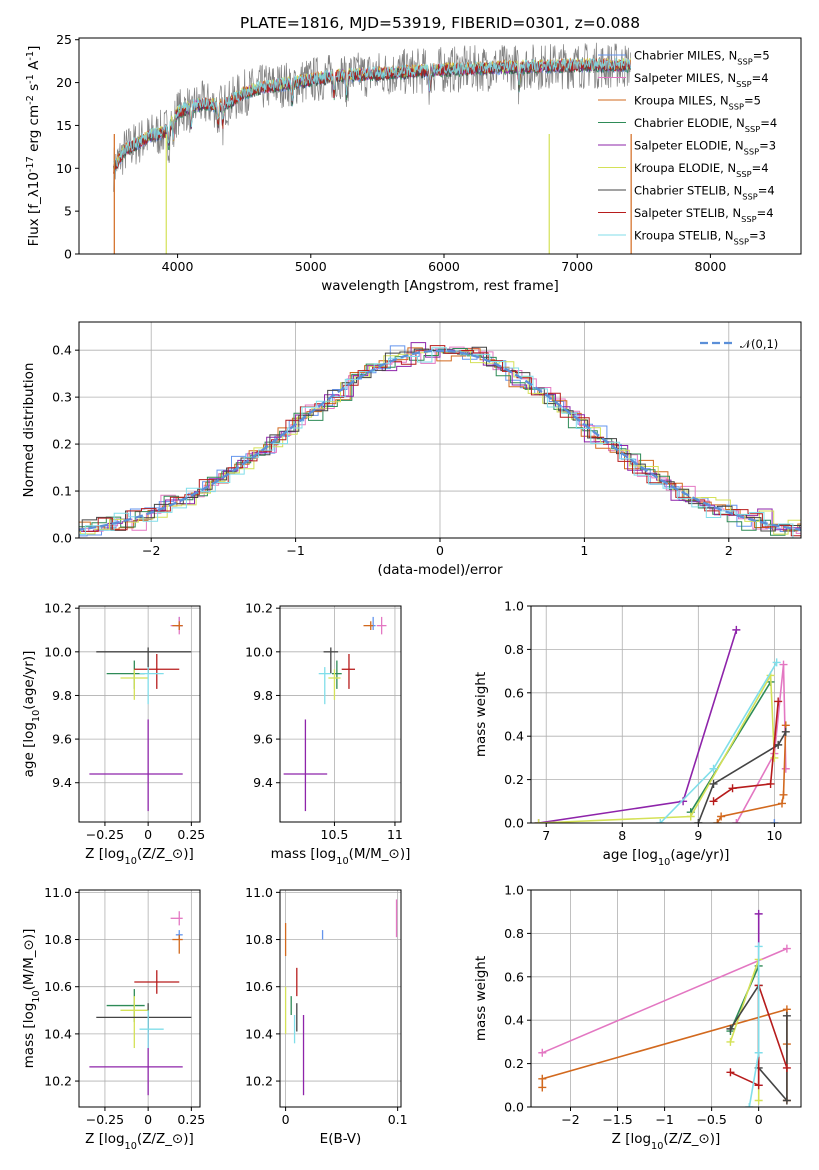  What do you see at coordinates (701, 80) in the screenshot?
I see `legend-entry: Salpeter MILES, NSSP=4` at bounding box center [701, 80].